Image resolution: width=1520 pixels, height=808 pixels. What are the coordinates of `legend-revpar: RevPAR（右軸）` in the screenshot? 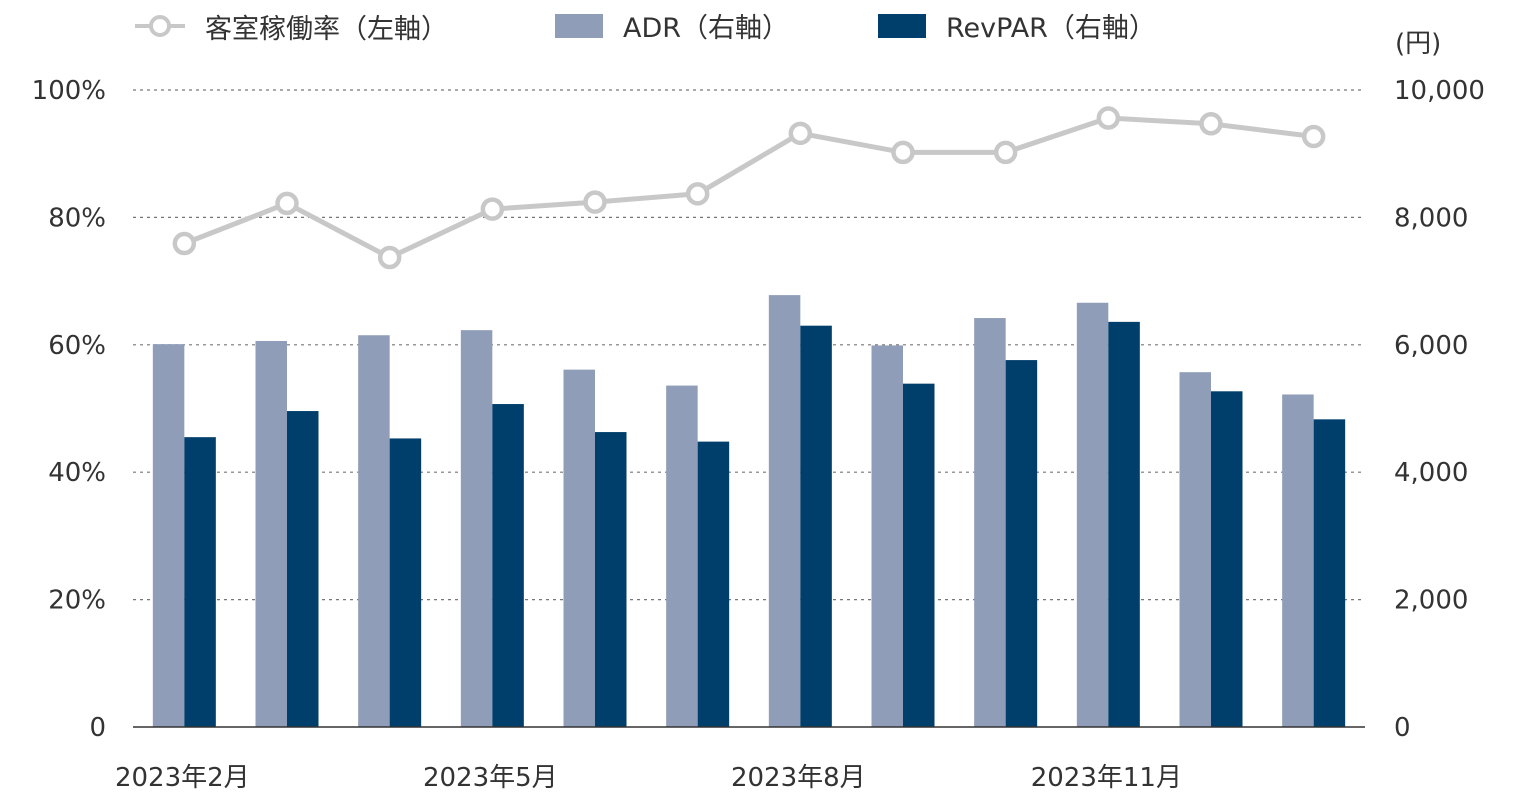 It's located at (1017, 25).